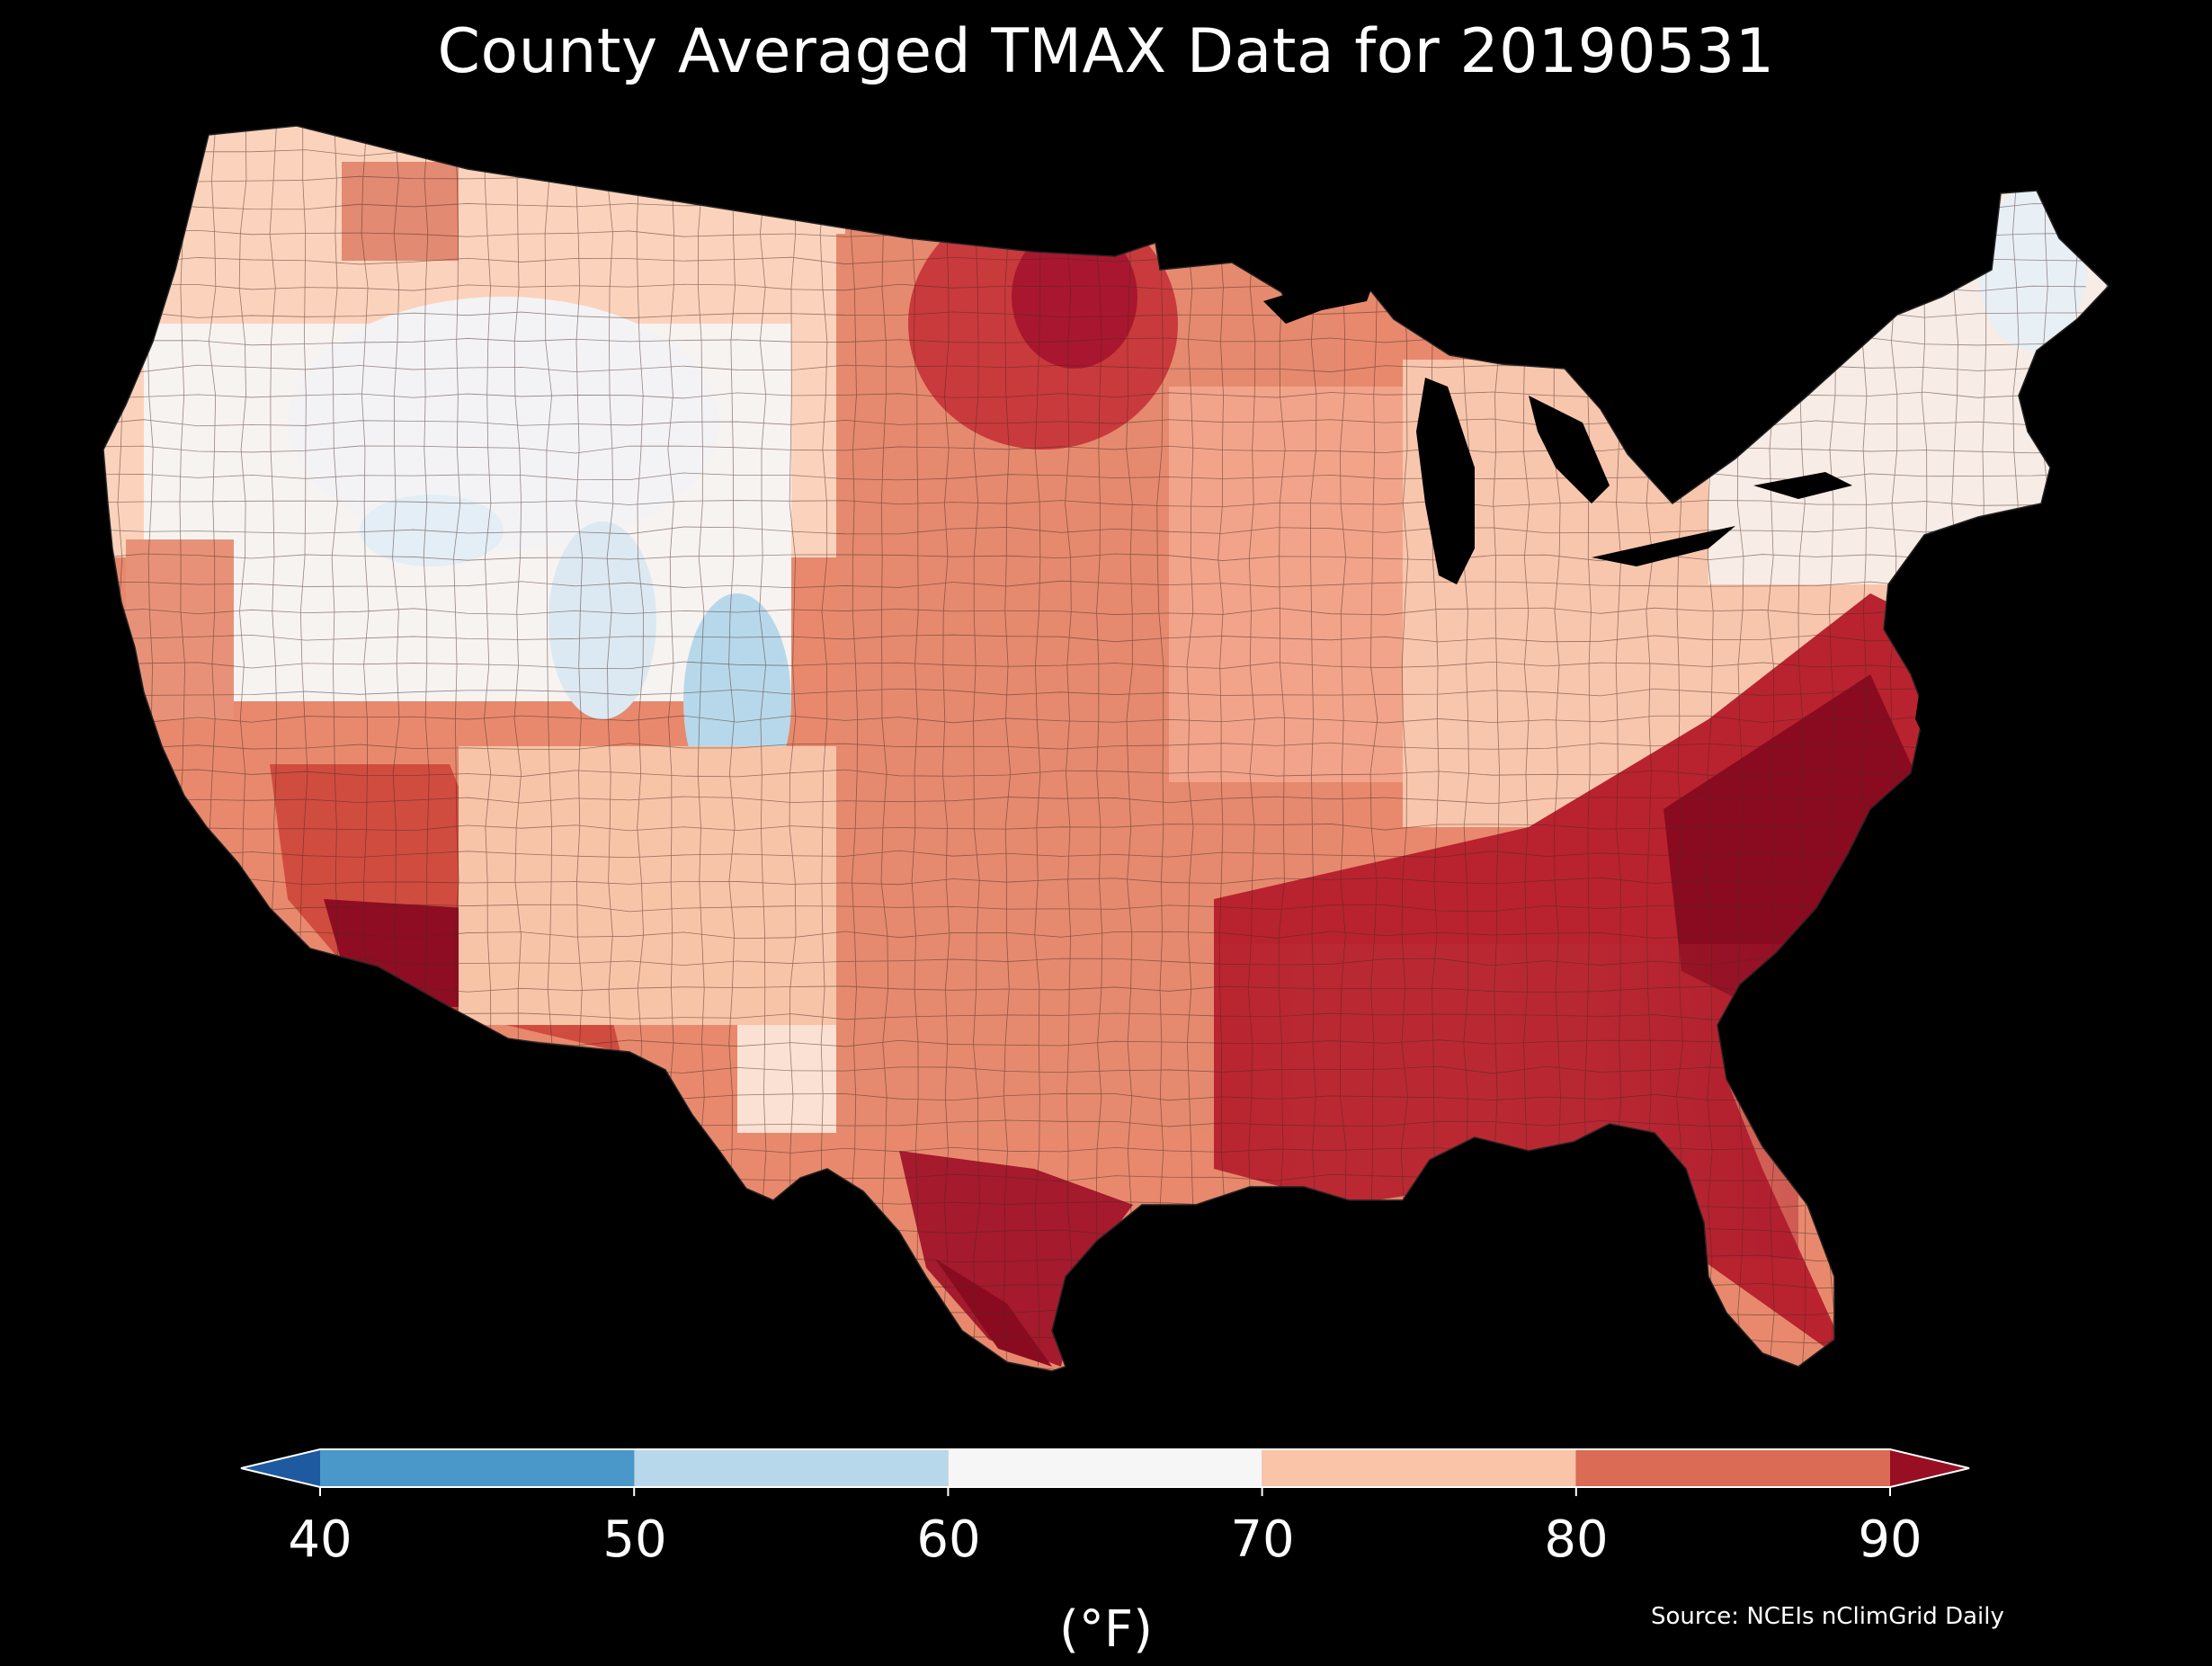 Image resolution: width=2212 pixels, height=1666 pixels. Describe the element at coordinates (280, 1468) in the screenshot. I see `colorbar-under-arrow` at that location.